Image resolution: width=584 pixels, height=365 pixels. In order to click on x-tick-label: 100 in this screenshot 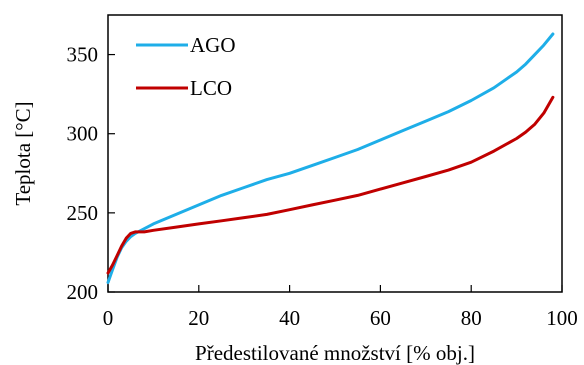, I will do `click(562, 318)`.